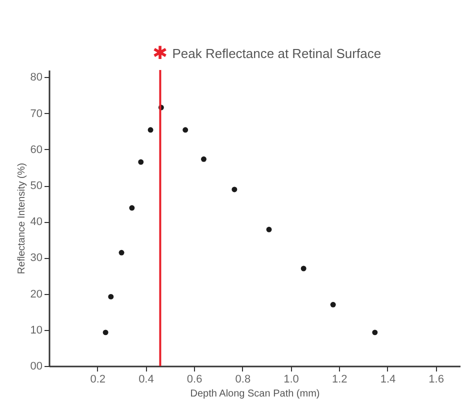  I want to click on x-tick-label: 1.0, so click(291, 380).